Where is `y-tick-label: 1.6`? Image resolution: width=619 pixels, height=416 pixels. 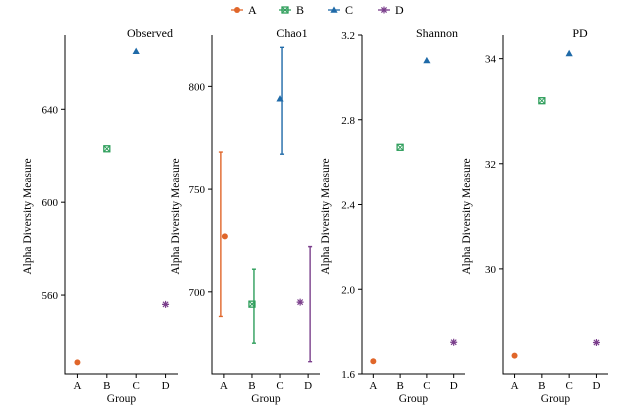
y-tick-label: 1.6 is located at coordinates (348, 375).